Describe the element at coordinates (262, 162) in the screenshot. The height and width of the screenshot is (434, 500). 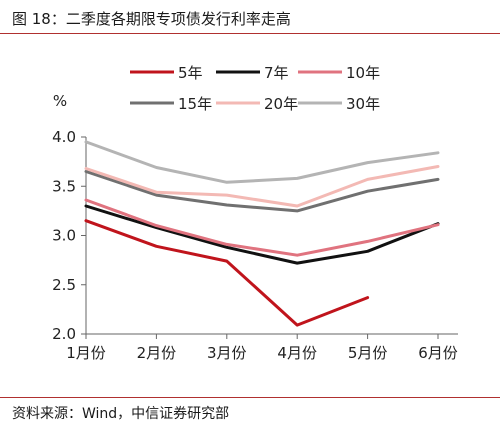
I see `series-line-30年` at that location.